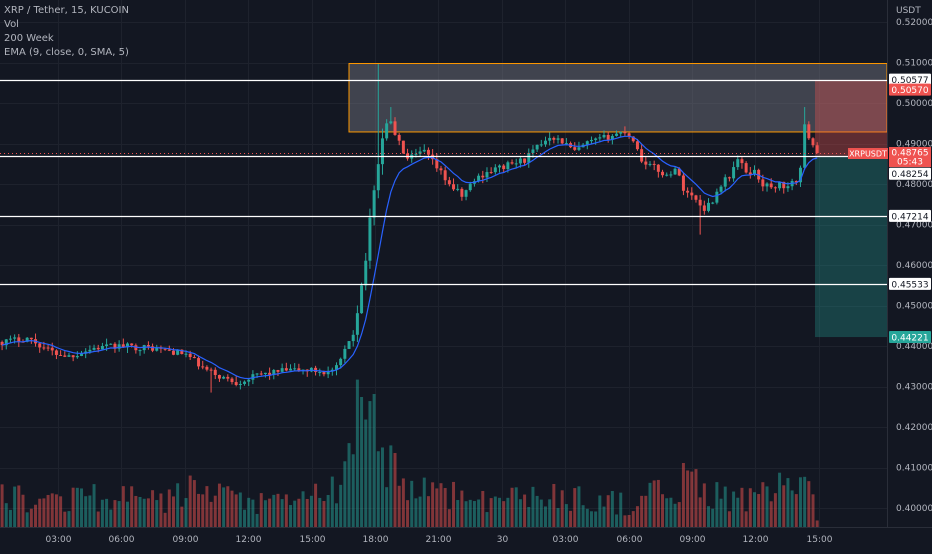 This screenshot has width=932, height=554. I want to click on position-target-area, so click(851, 246).